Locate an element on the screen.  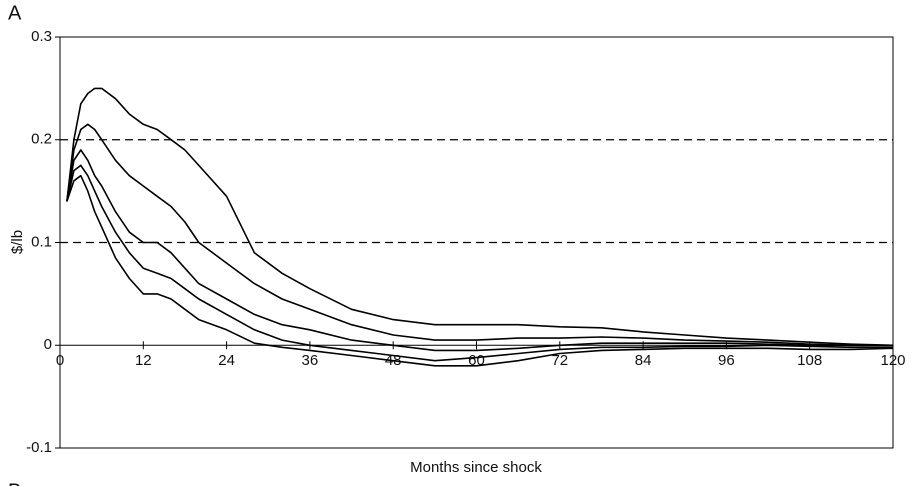
x-tick-label: 120 is located at coordinates (892, 360).